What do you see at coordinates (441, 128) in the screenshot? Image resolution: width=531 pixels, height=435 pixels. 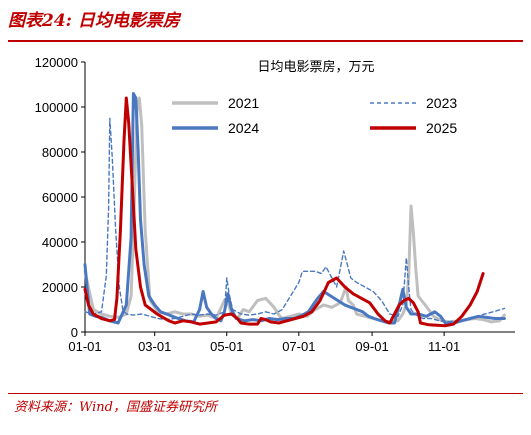 I see `legend-label-2025: 2025` at bounding box center [441, 128].